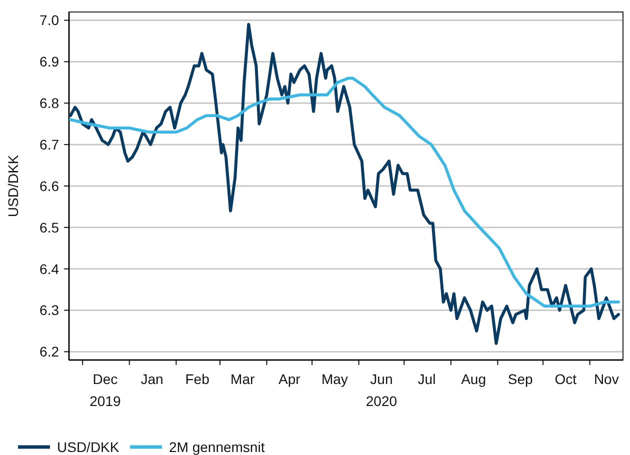  What do you see at coordinates (242, 379) in the screenshot?
I see `x-tick-label: Mar` at bounding box center [242, 379].